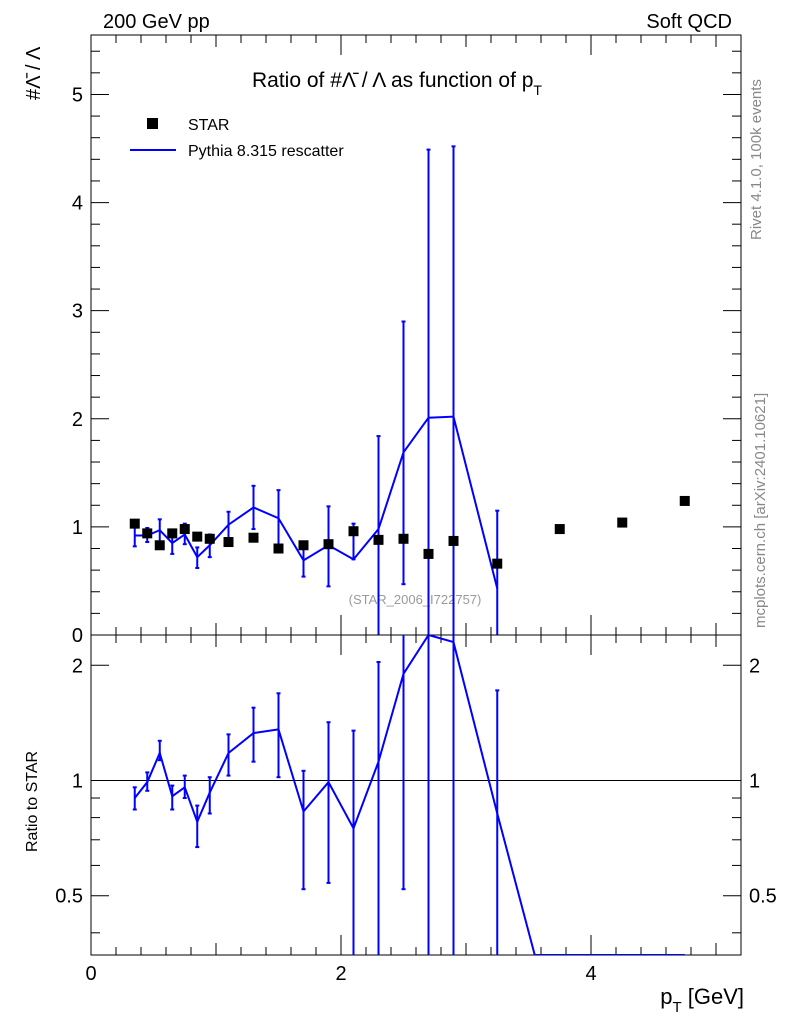 The height and width of the screenshot is (1024, 786). What do you see at coordinates (397, 83) in the screenshot?
I see `plot-title: Ratio of #Λ̄ / Λ as function of pT` at bounding box center [397, 83].